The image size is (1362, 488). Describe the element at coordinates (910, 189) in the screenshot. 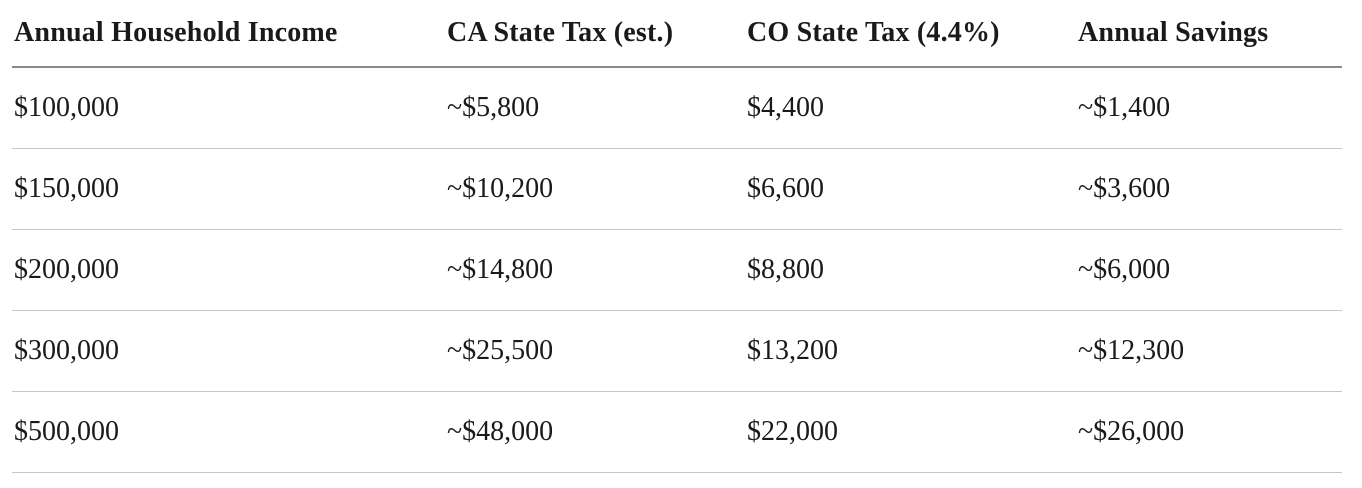

I see `cell-co-tax: $6,600` at that location.